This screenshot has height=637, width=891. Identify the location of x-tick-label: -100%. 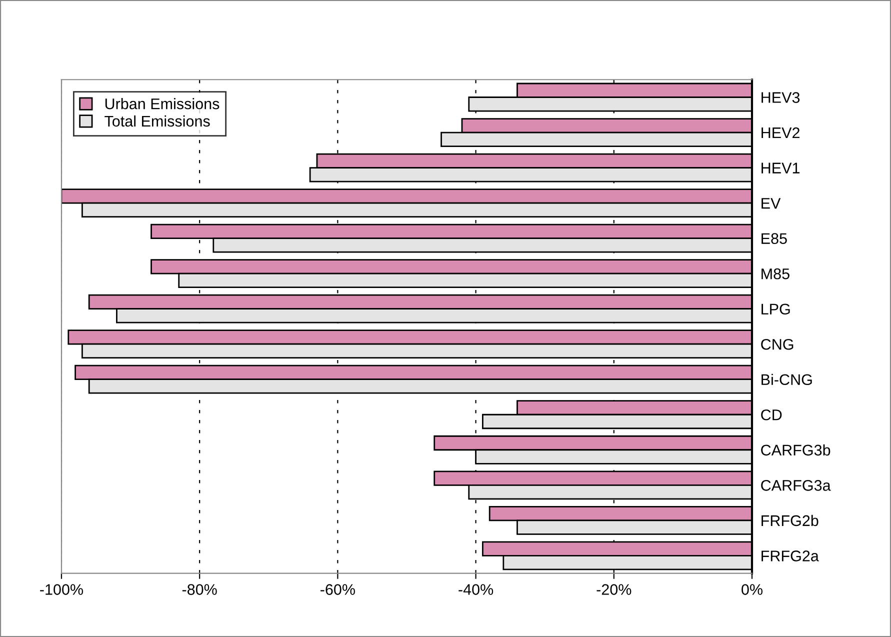
(62, 589).